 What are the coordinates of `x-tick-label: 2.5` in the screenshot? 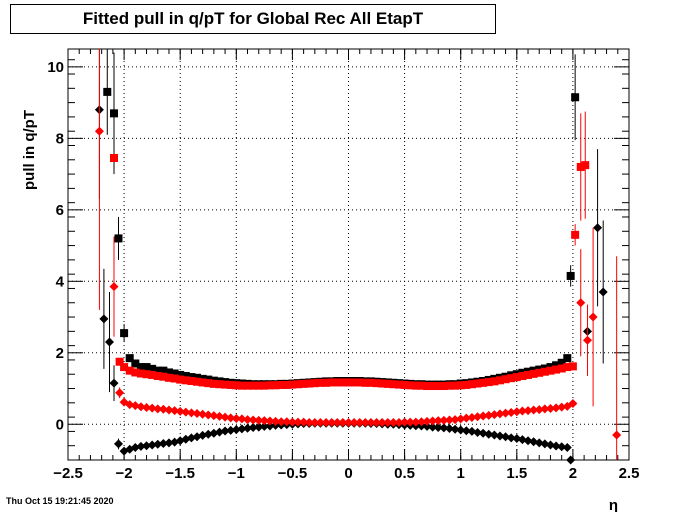 It's located at (629, 473).